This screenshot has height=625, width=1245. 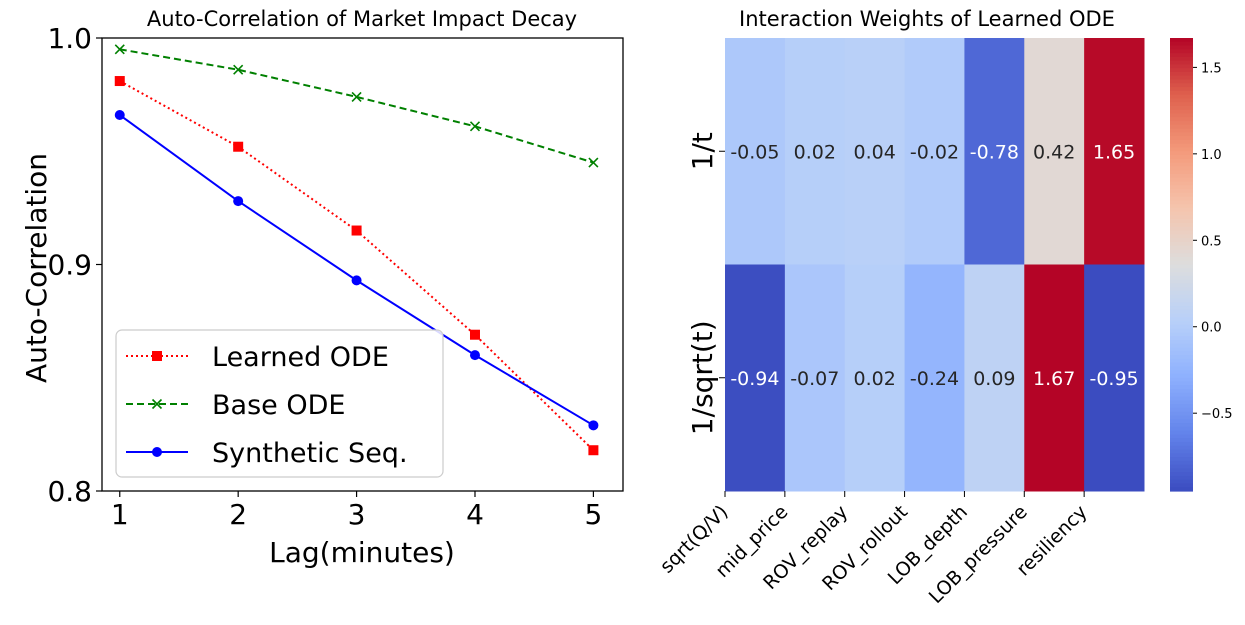 I want to click on heatmap-cell-value: -0.02, so click(x=934, y=152).